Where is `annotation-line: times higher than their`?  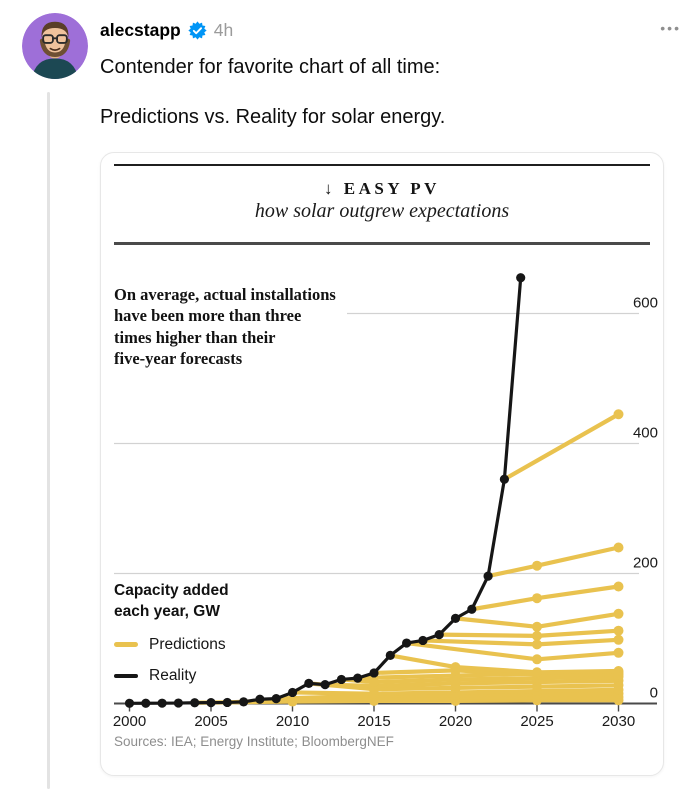 annotation-line: times higher than their is located at coordinates (195, 337).